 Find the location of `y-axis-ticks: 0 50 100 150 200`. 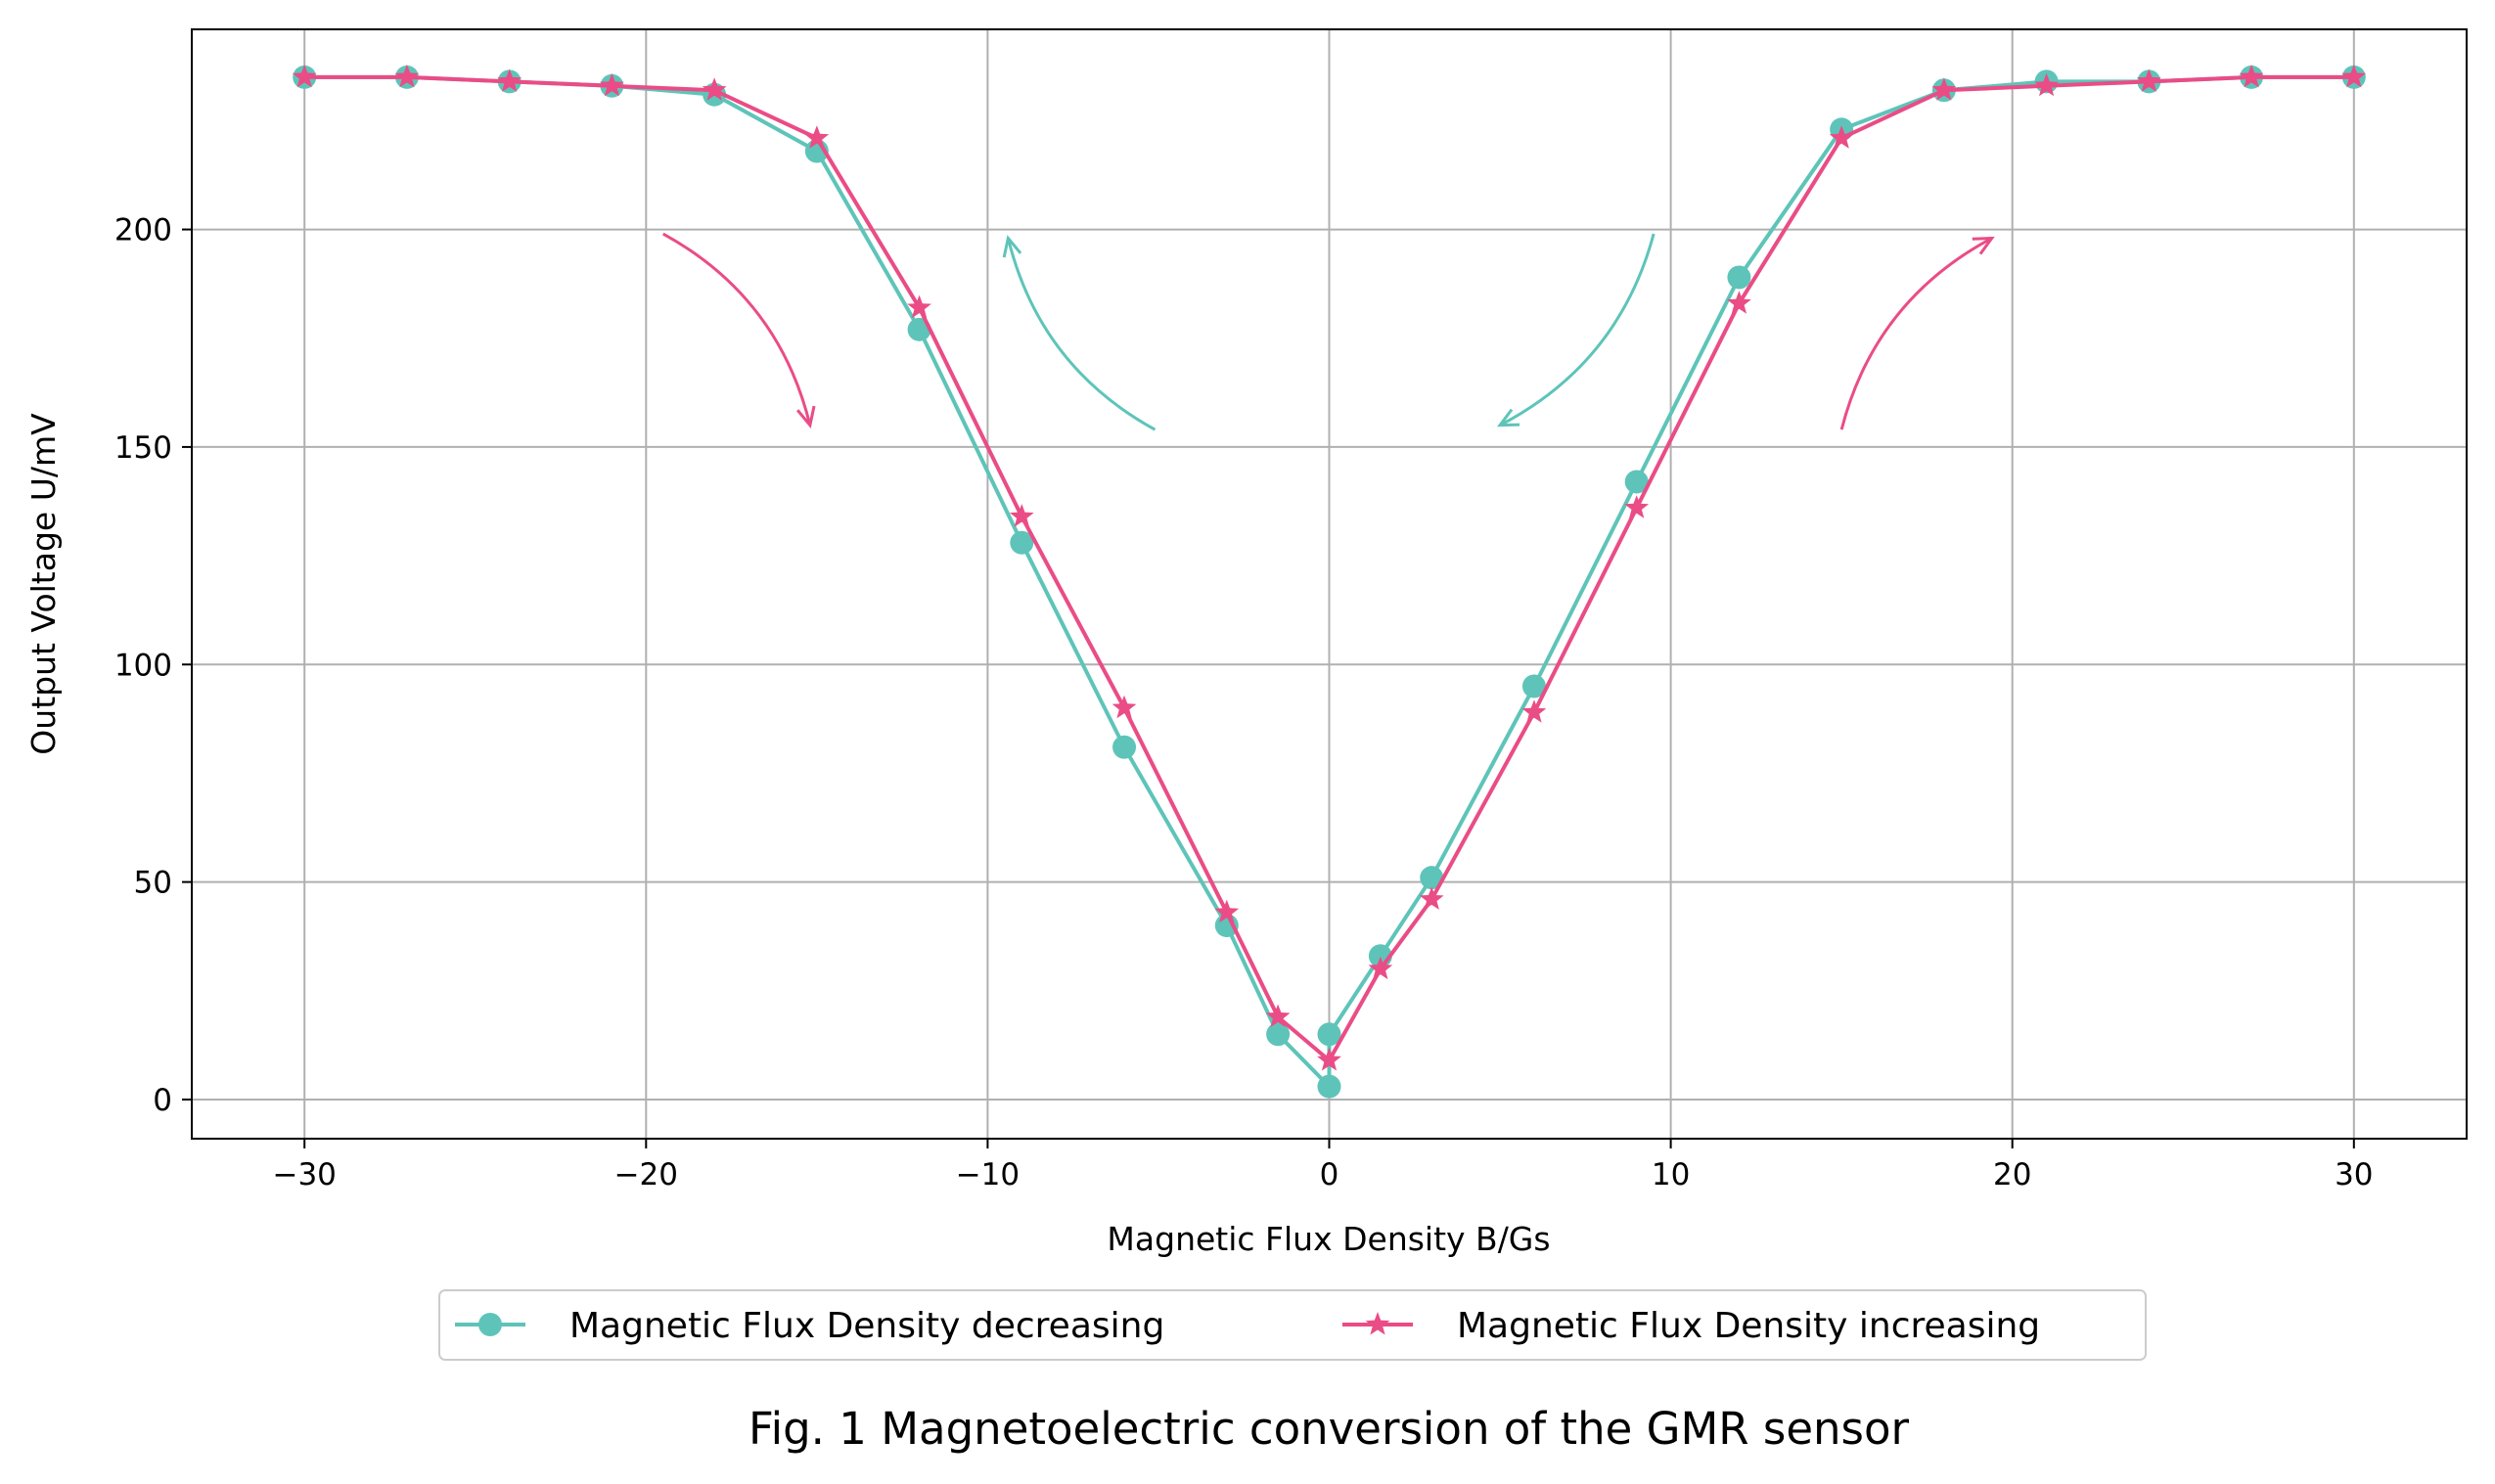

y-axis-ticks: 0 50 100 150 200 is located at coordinates (153, 665).